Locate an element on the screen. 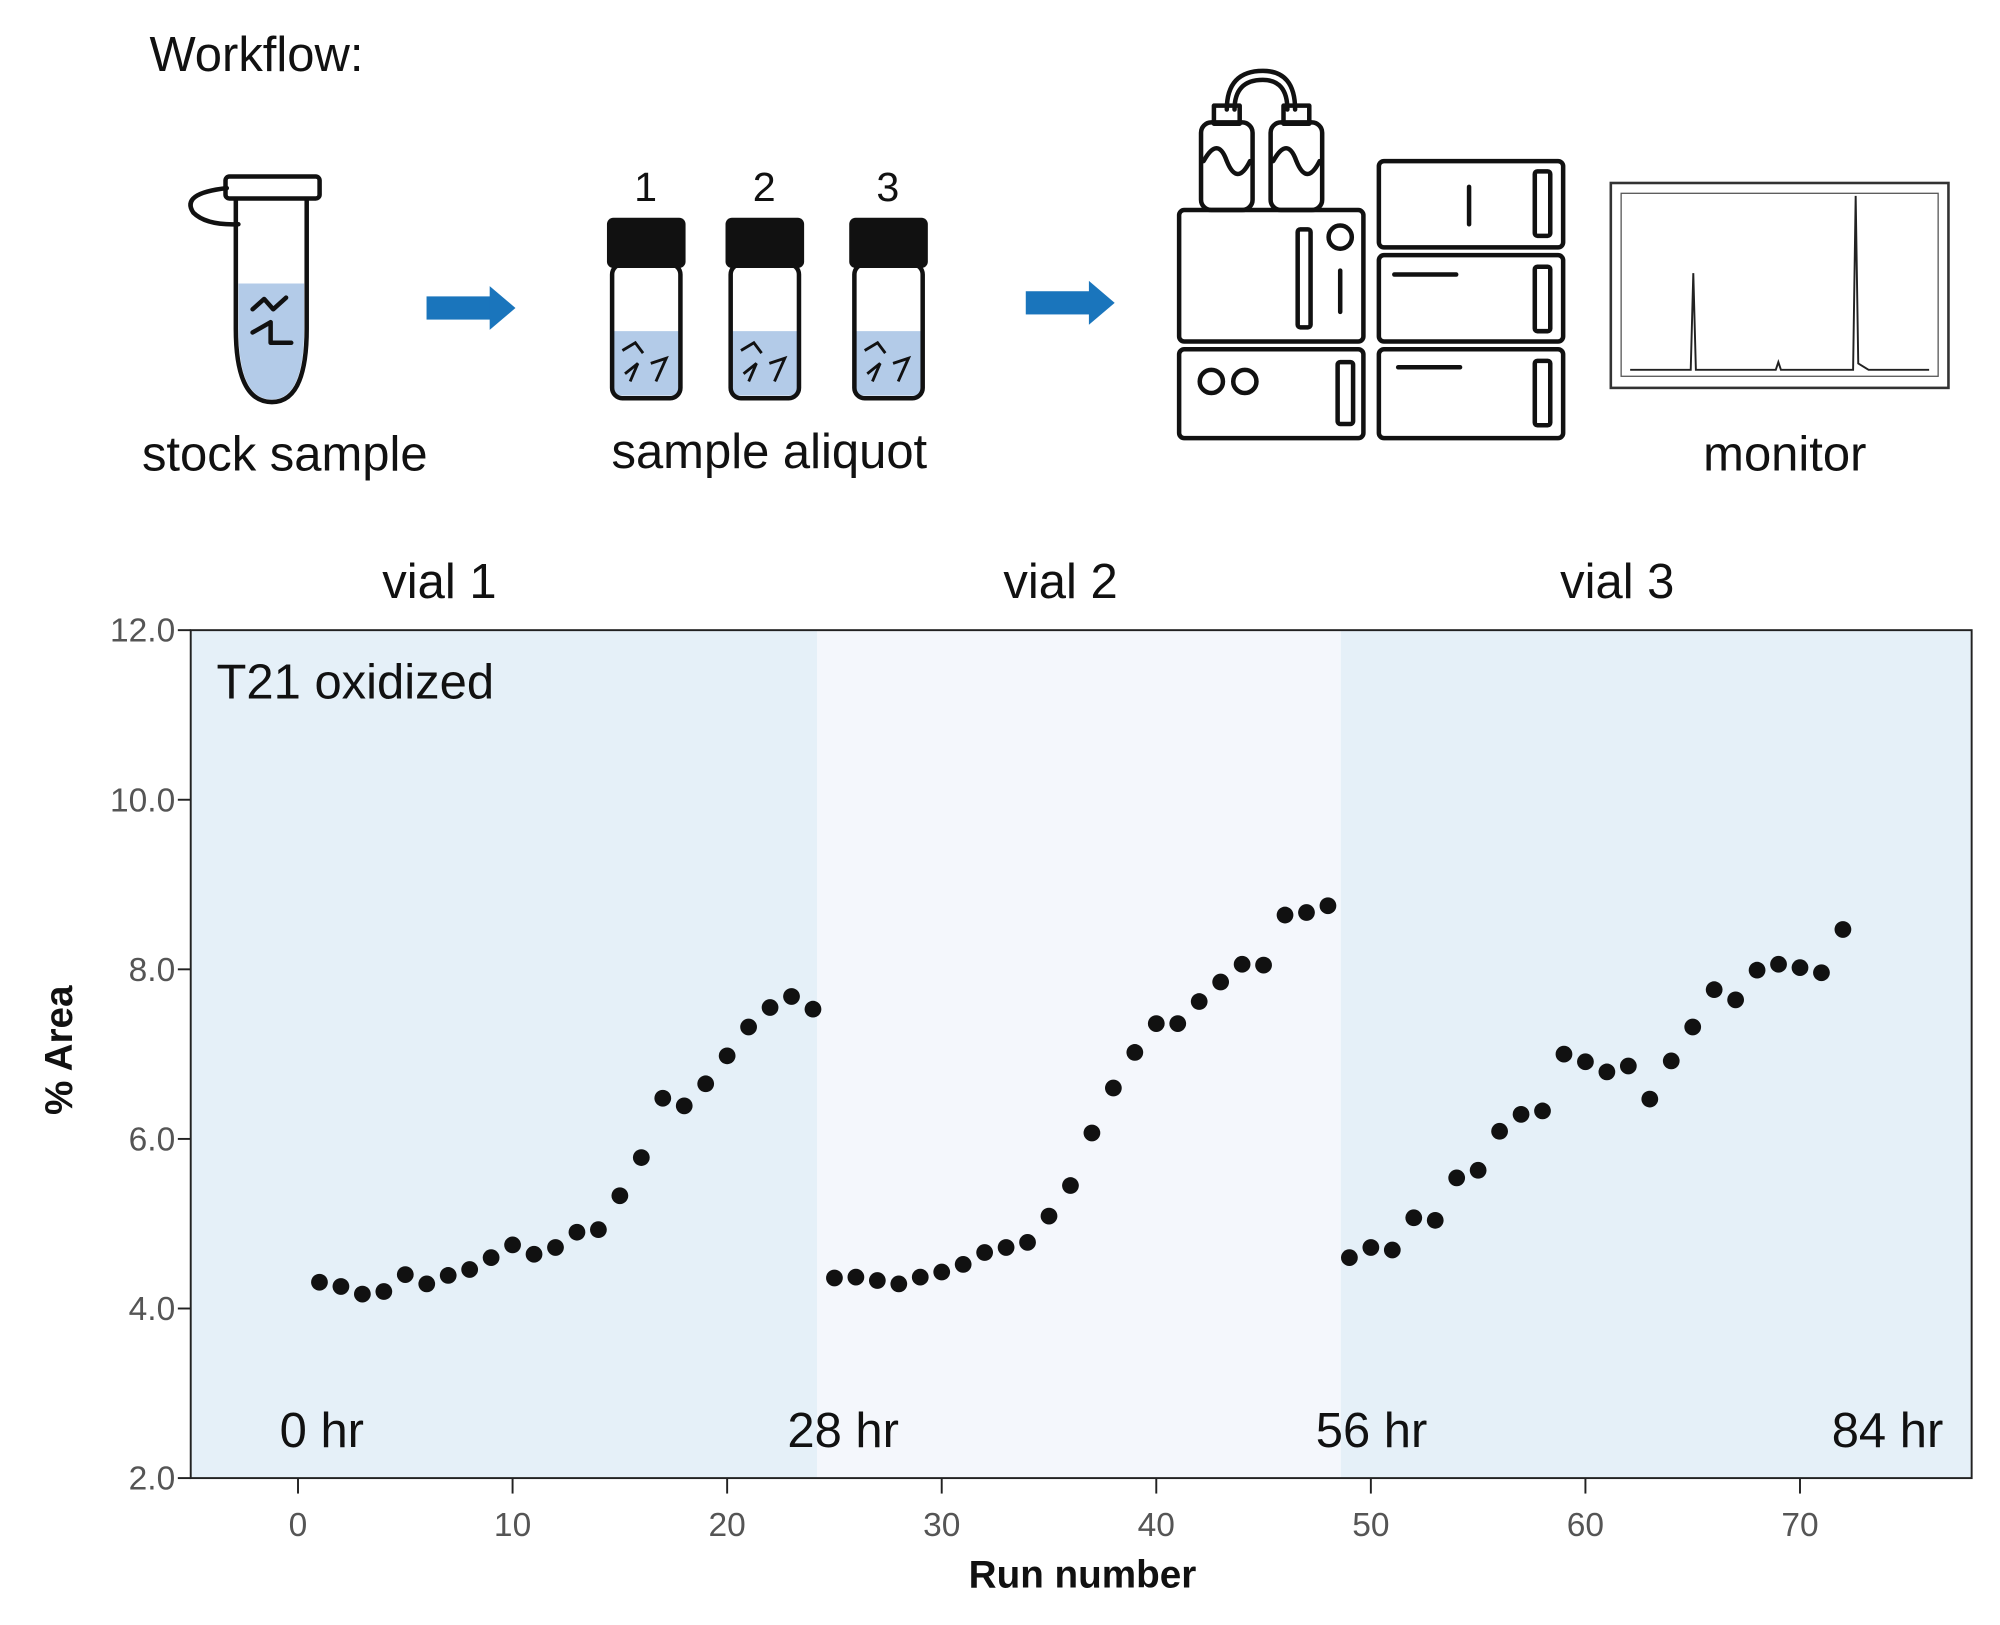  step-label: monitor is located at coordinates (1784, 454).